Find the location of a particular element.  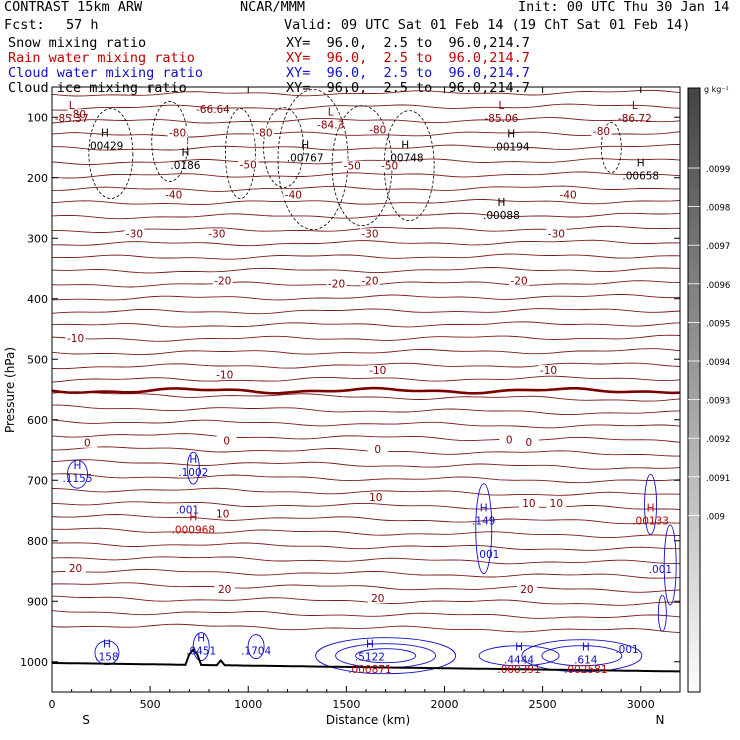

extremum-value: -85.06 is located at coordinates (501, 119).